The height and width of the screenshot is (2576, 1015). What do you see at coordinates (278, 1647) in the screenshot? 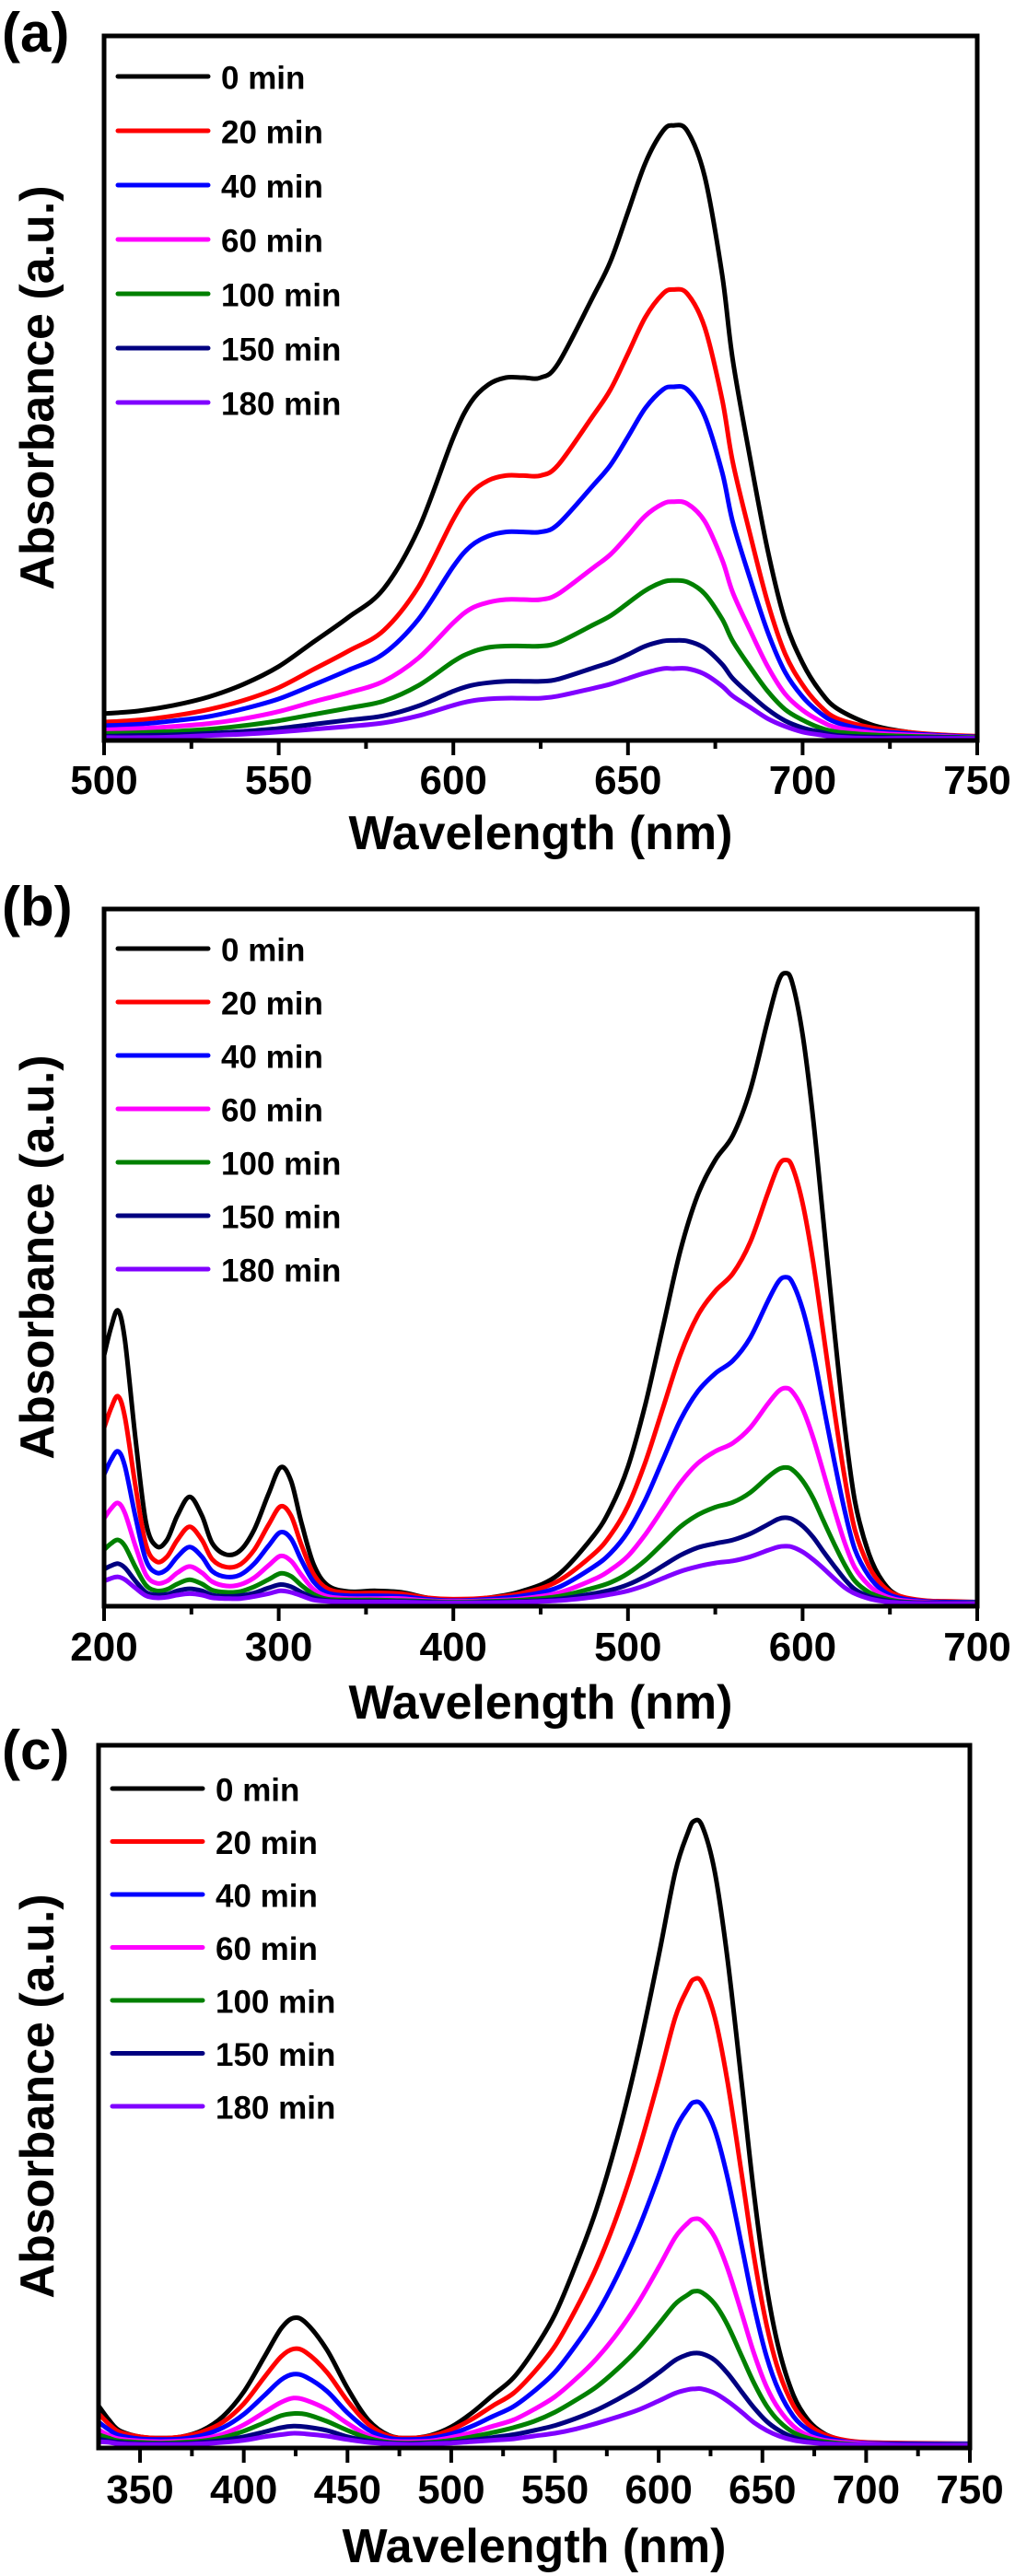
I see `x-tick-label: 300` at bounding box center [278, 1647].